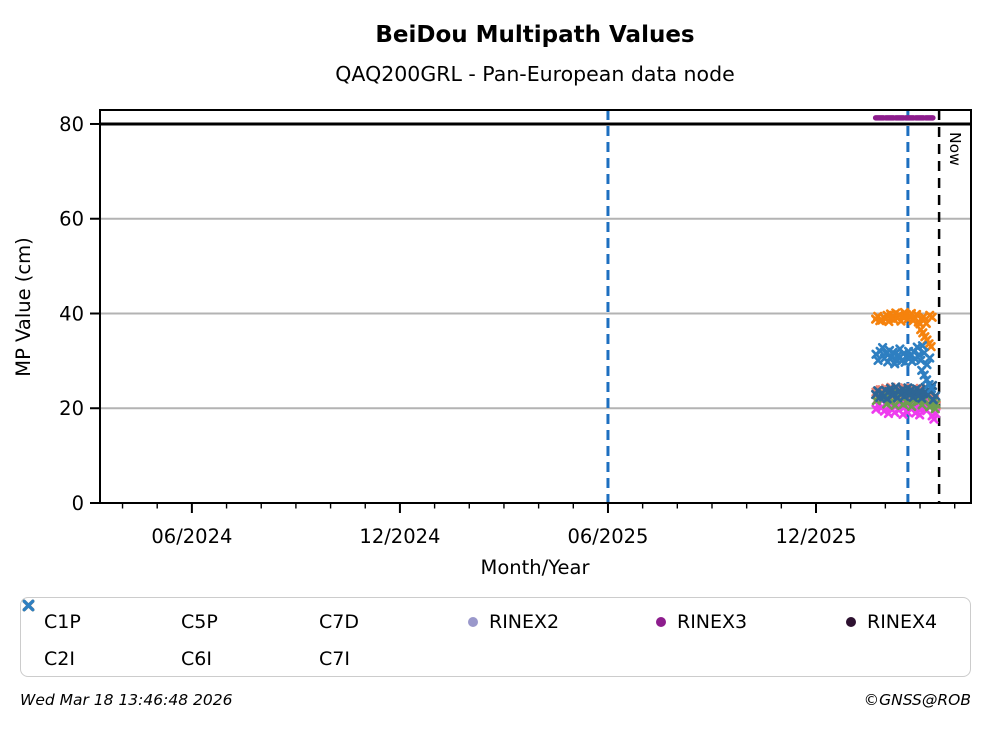  Describe the element at coordinates (196, 658) in the screenshot. I see `legend-label-C6I: C6I` at that location.